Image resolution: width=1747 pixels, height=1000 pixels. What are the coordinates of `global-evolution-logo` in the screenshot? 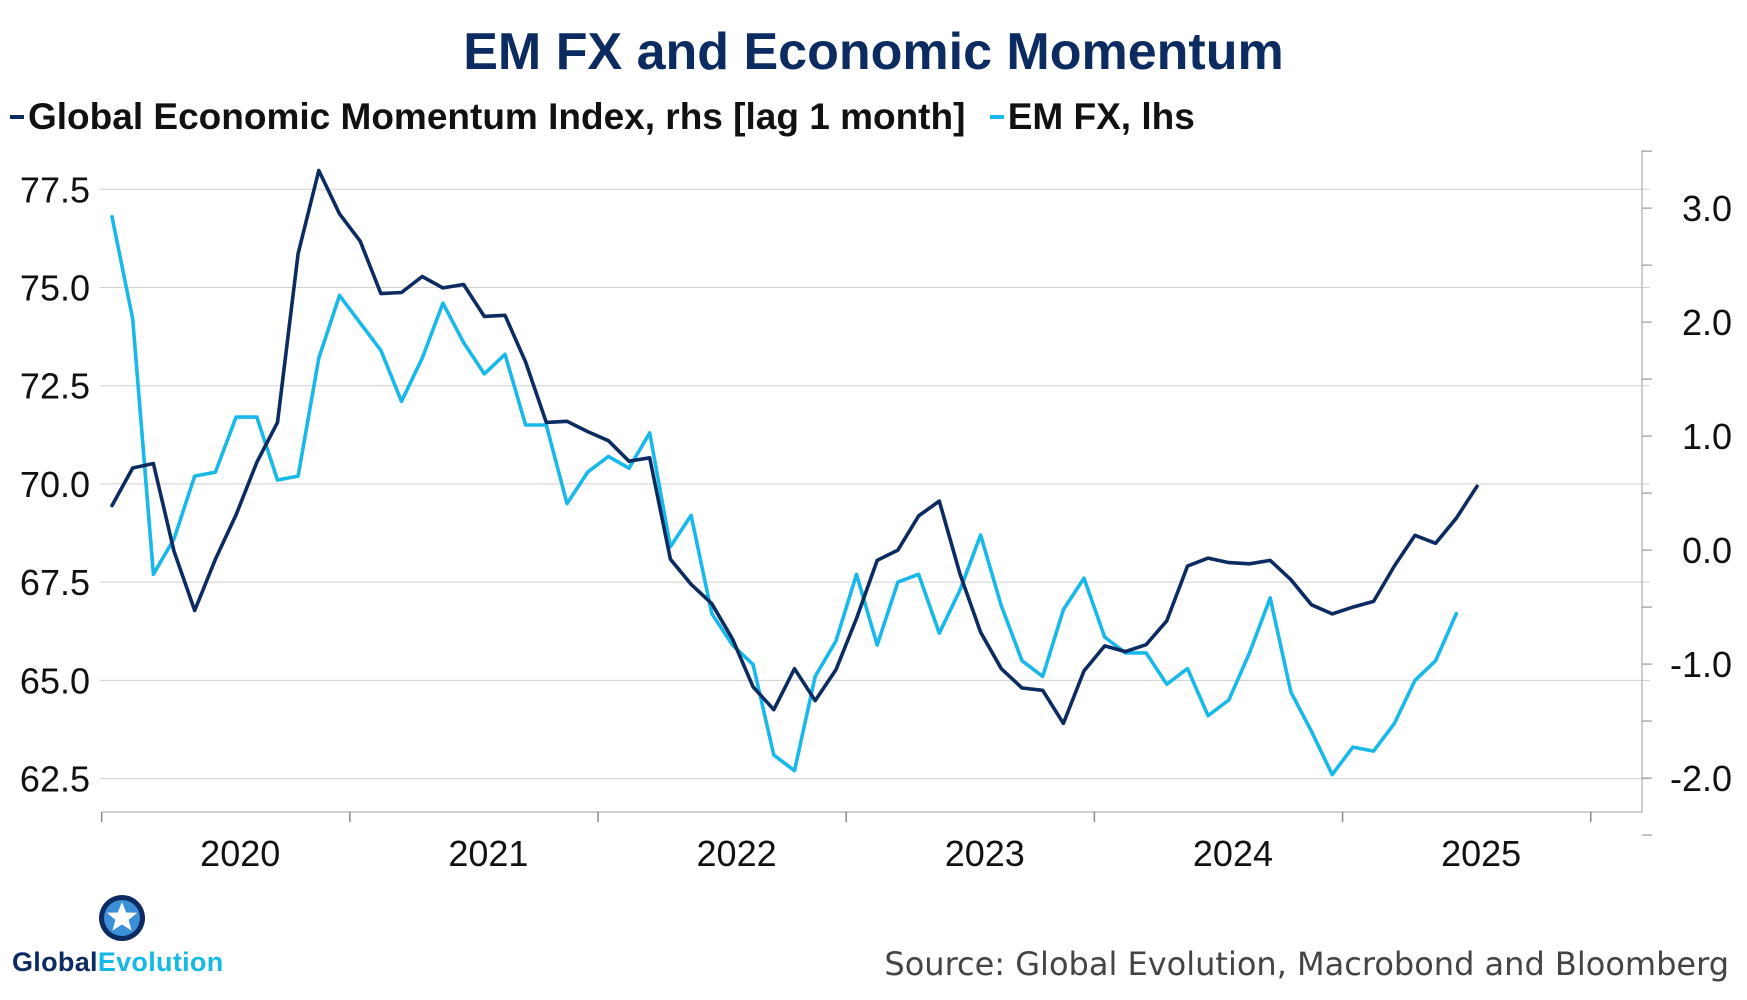 It's located at (122, 918).